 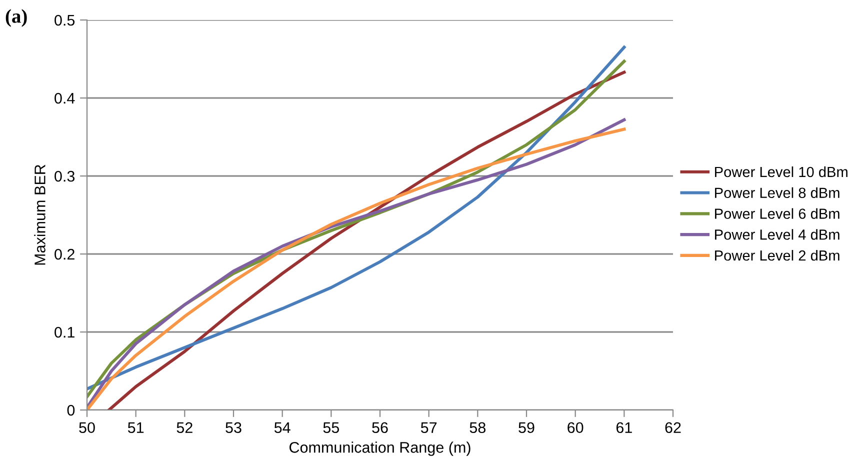 What do you see at coordinates (777, 255) in the screenshot?
I see `legend-label: Power Level 2 dBm` at bounding box center [777, 255].